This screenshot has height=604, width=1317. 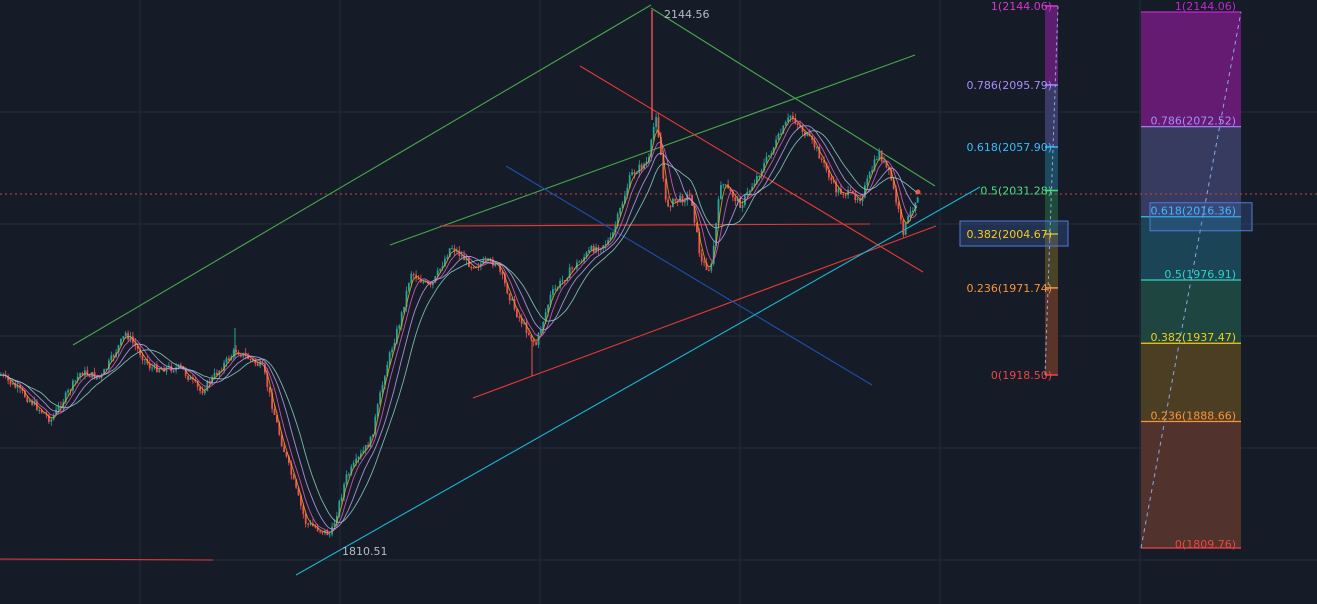 What do you see at coordinates (1193, 121) in the screenshot?
I see `fib-right-label-0.786: 0.786(2072.52)` at bounding box center [1193, 121].